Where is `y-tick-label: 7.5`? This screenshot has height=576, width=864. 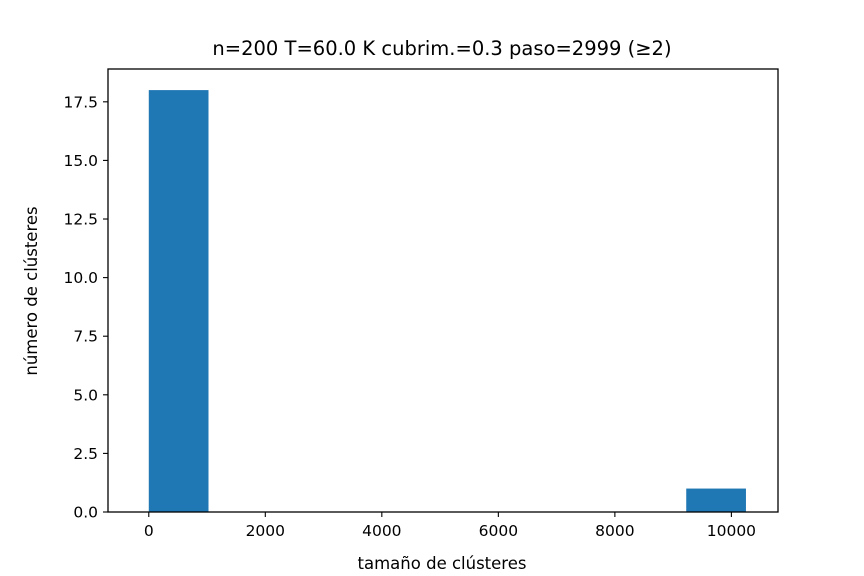
y-tick-label: 7.5 is located at coordinates (85, 337).